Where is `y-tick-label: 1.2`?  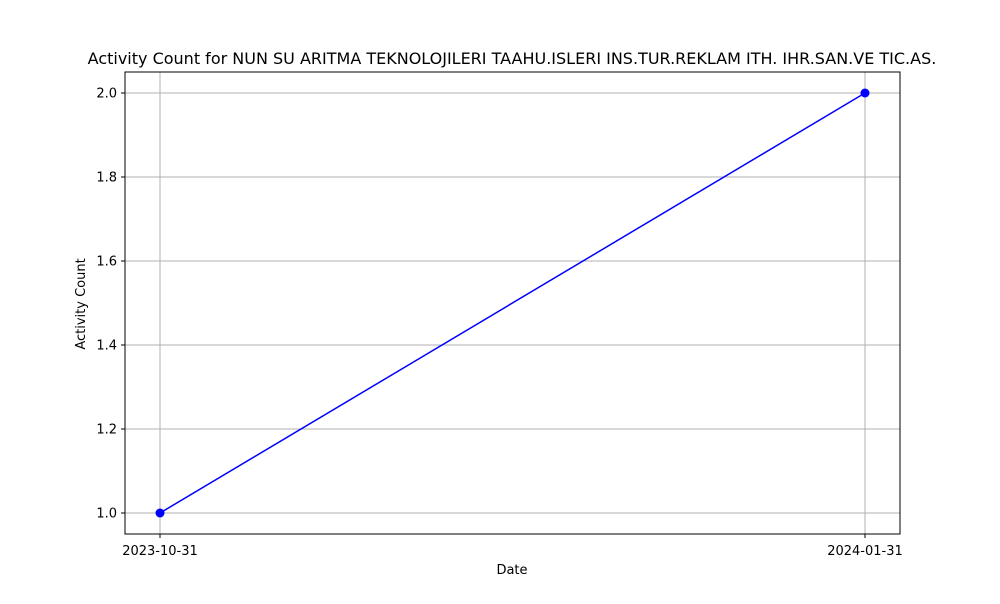 y-tick-label: 1.2 is located at coordinates (106, 430).